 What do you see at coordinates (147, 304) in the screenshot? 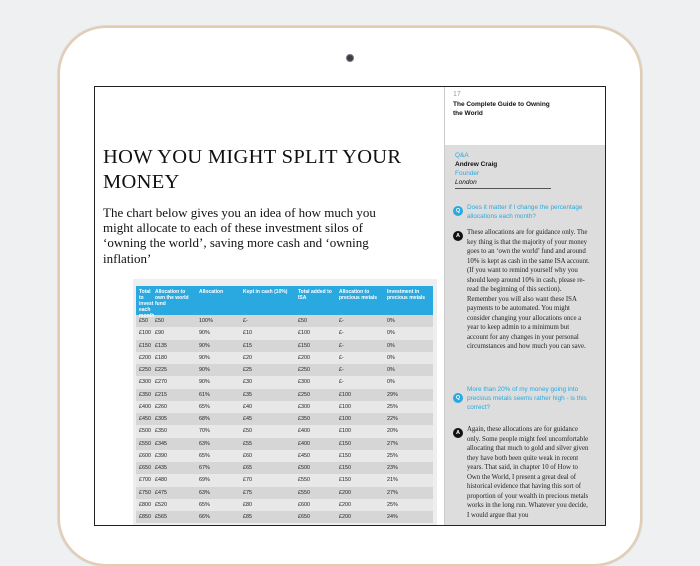
I see `column-header: Total to invest each month` at bounding box center [147, 304].